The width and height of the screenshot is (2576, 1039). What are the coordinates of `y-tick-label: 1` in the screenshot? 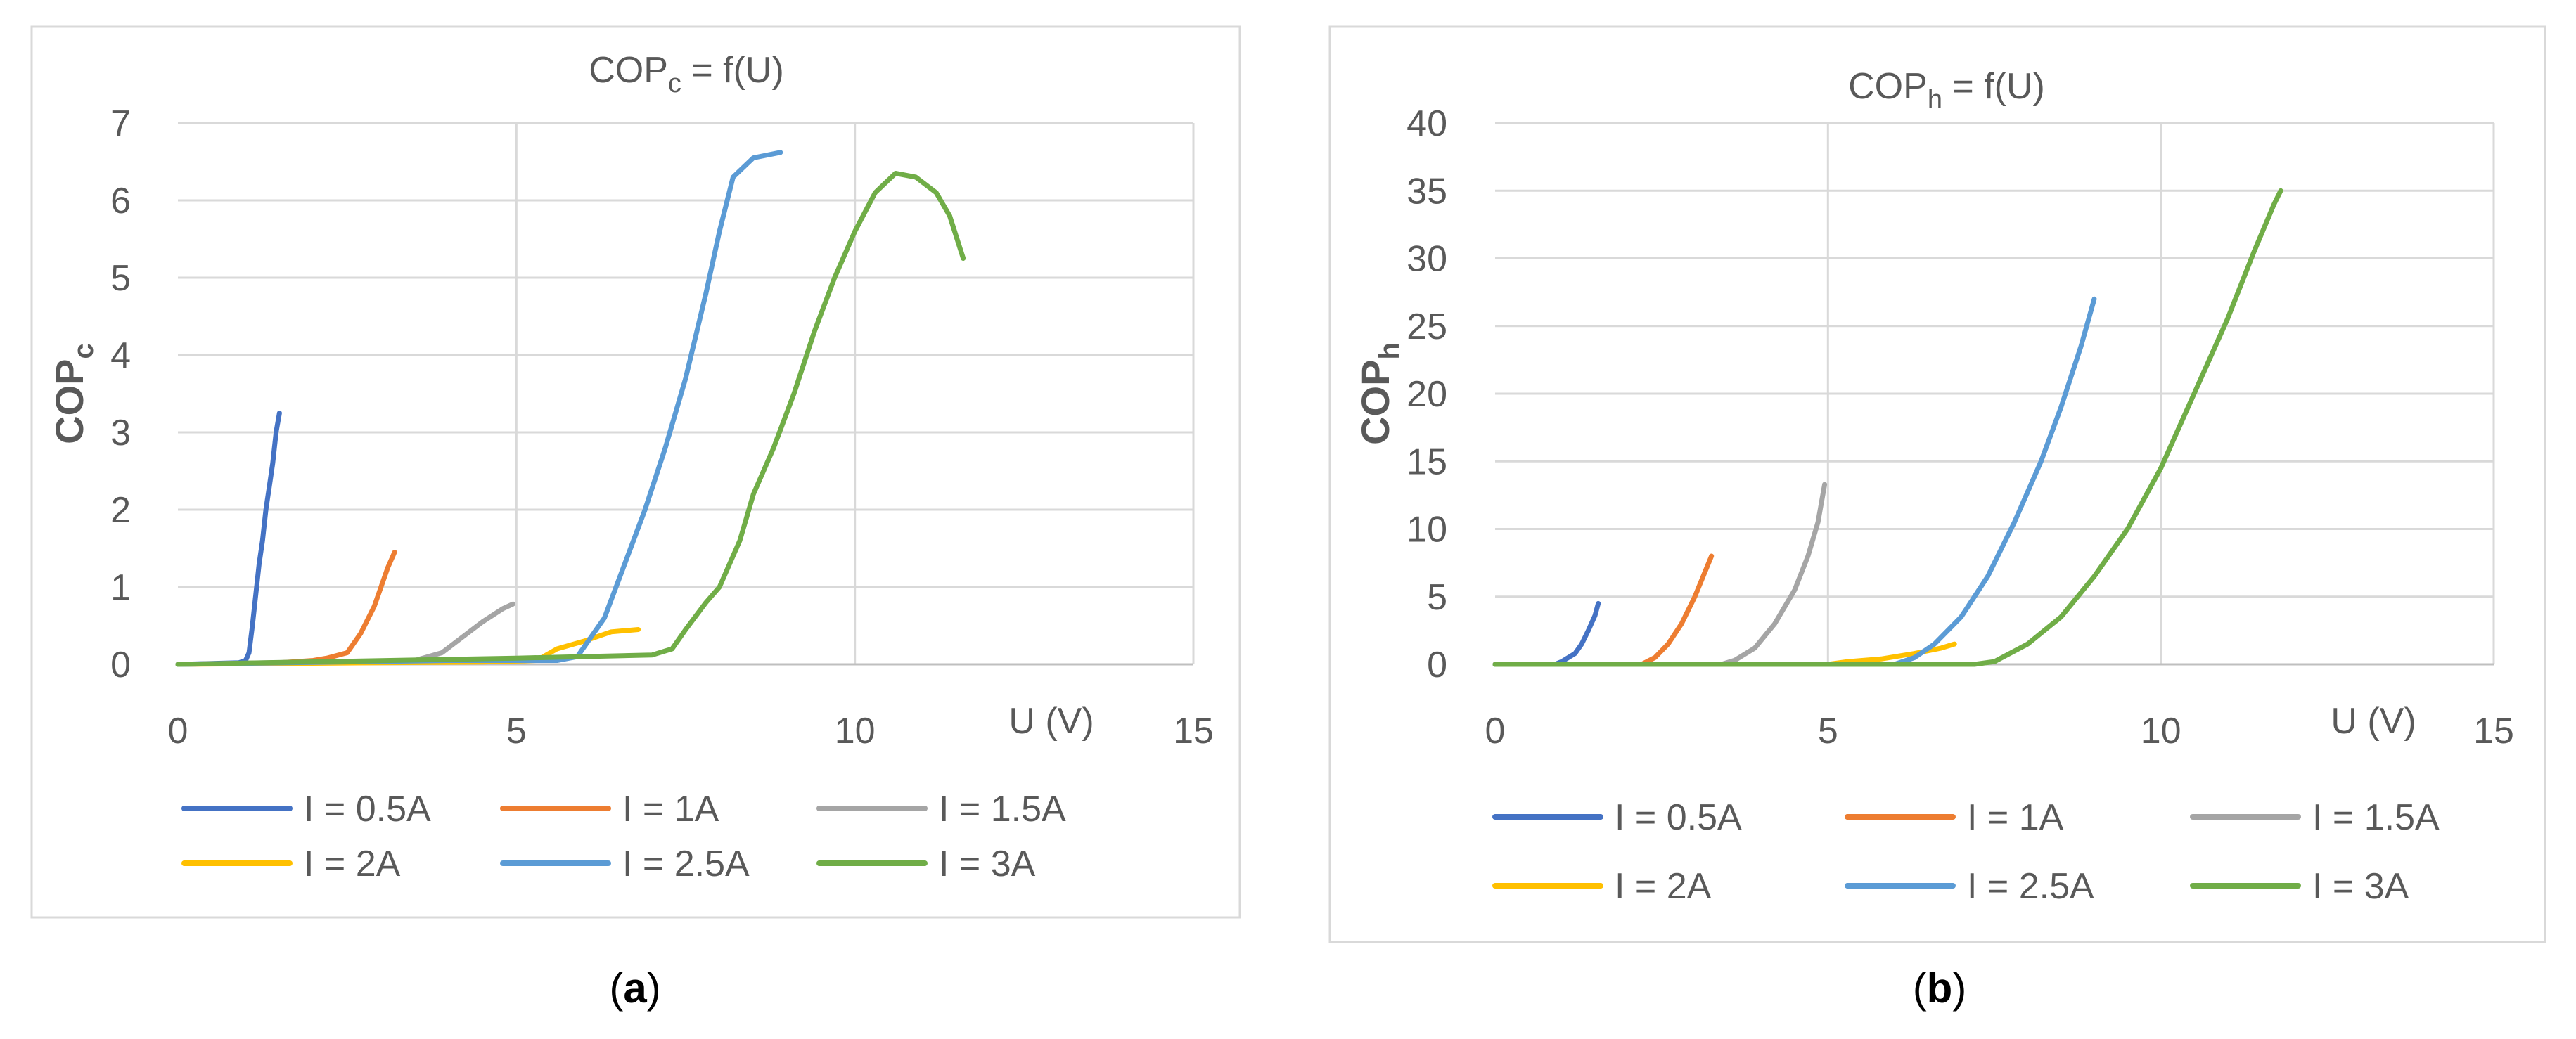 It's located at (120, 587).